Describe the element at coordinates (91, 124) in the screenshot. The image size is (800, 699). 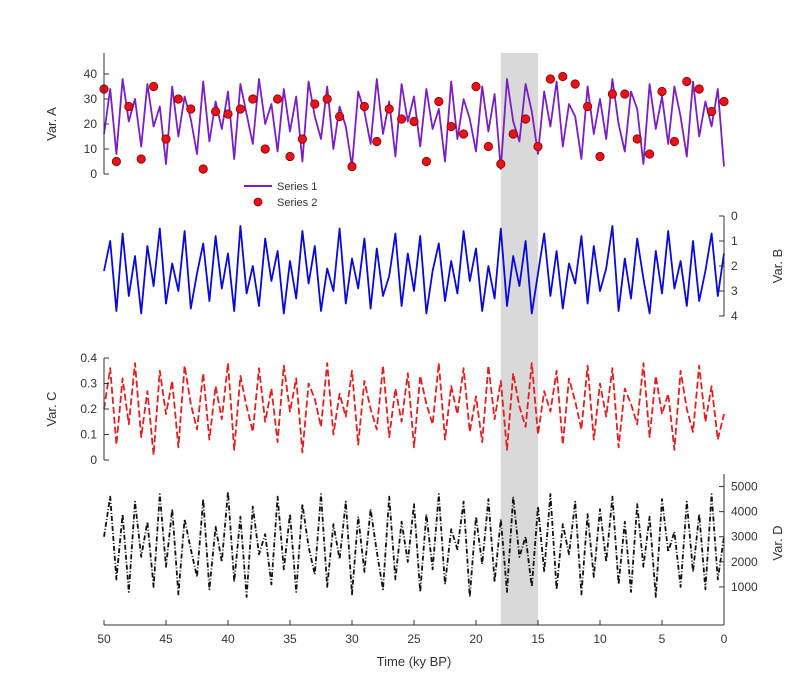
I see `panel-1-y-tick-label: 20` at that location.